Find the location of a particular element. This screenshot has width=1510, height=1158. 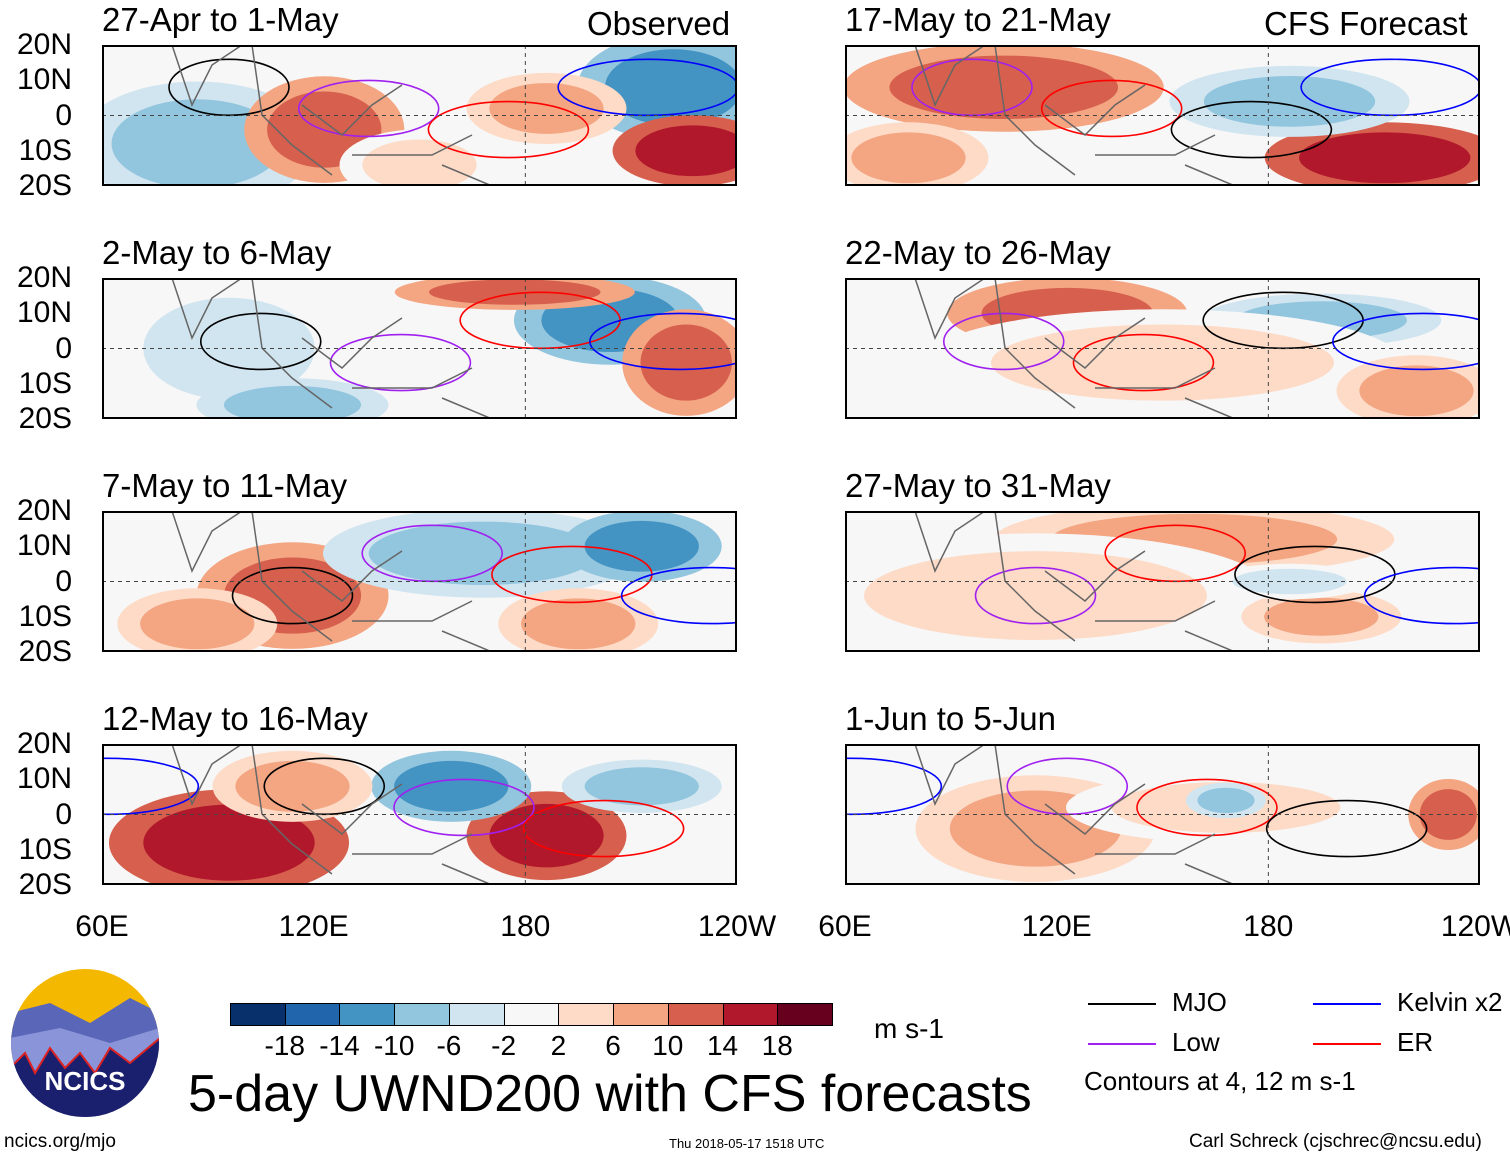

panel-title: 7-May to 11-May is located at coordinates (225, 485).